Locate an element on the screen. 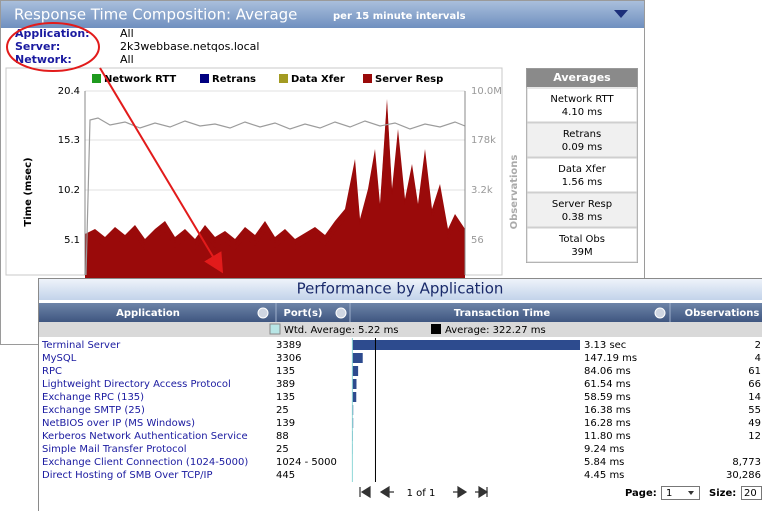 Image resolution: width=762 pixels, height=511 pixels. y-axis-title: Time (msec) is located at coordinates (28, 191).